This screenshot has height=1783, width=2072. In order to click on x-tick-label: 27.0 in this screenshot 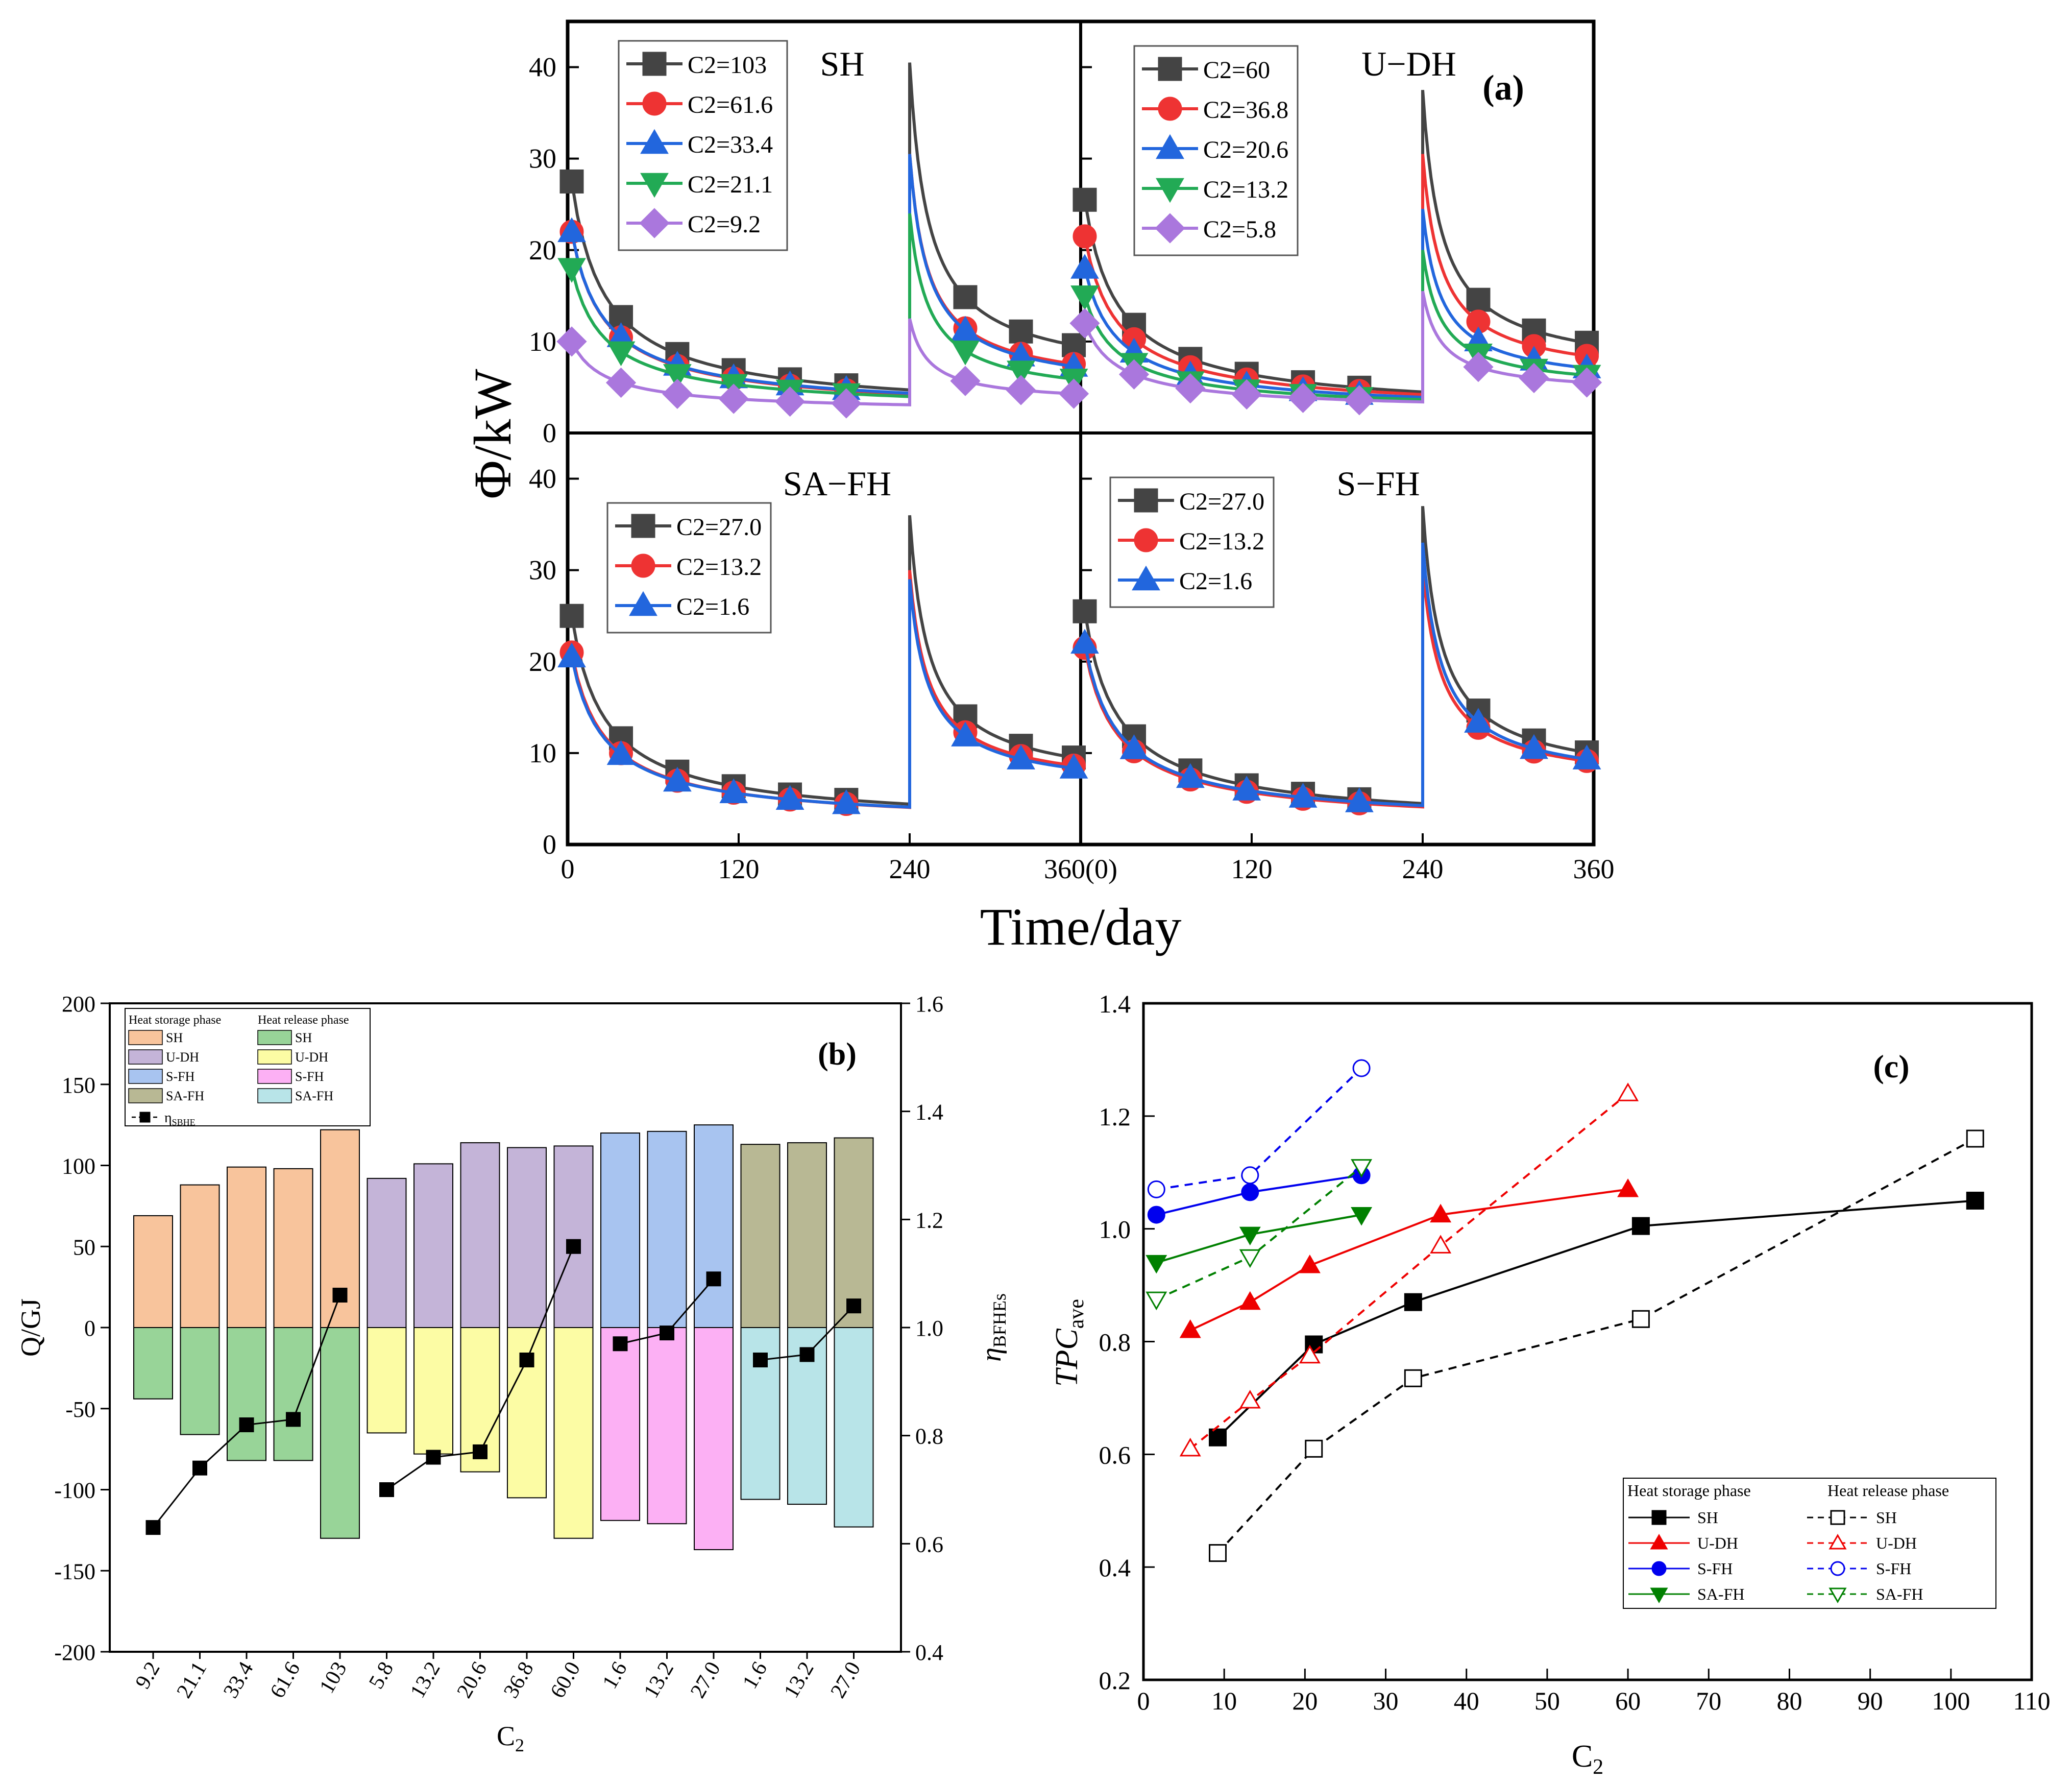, I will do `click(705, 1680)`.